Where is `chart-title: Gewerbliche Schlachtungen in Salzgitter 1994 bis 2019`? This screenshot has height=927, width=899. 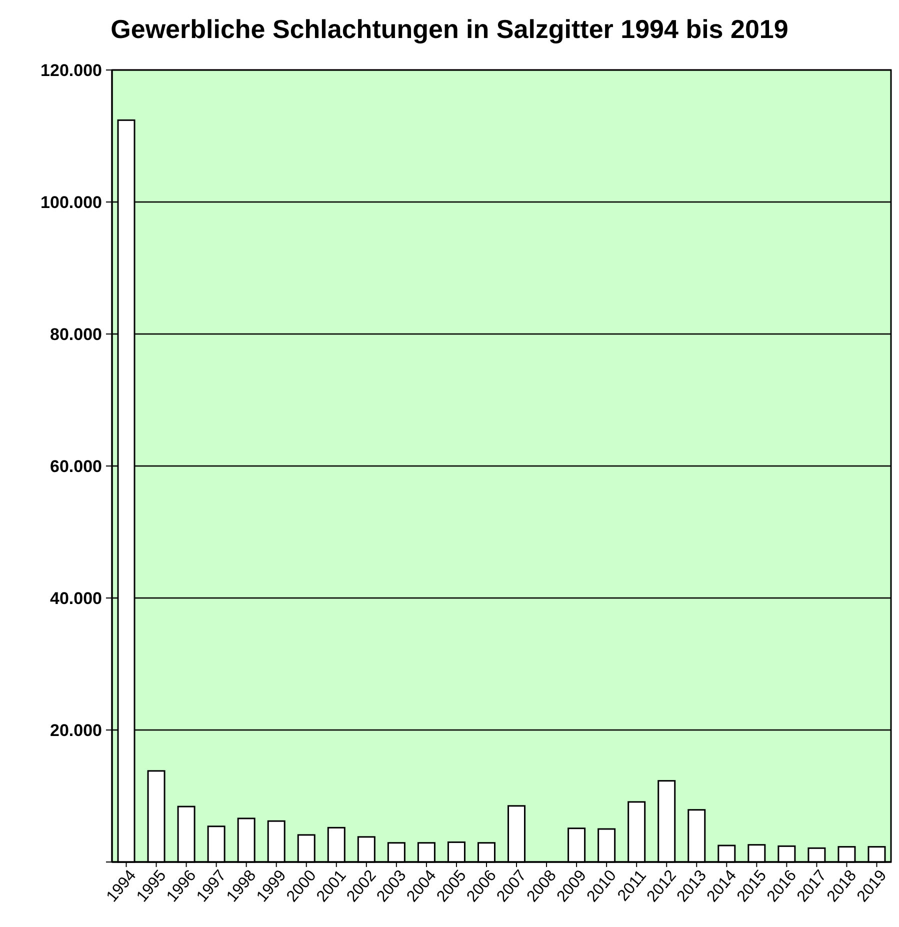 chart-title: Gewerbliche Schlachtungen in Salzgitter 1994 bis 2019 is located at coordinates (449, 29).